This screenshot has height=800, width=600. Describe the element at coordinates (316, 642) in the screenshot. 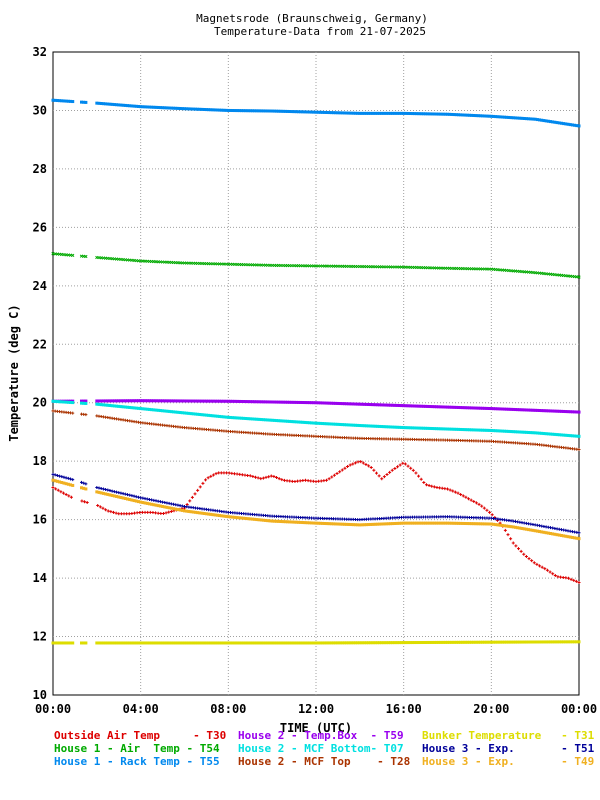

I see `series-t31` at that location.